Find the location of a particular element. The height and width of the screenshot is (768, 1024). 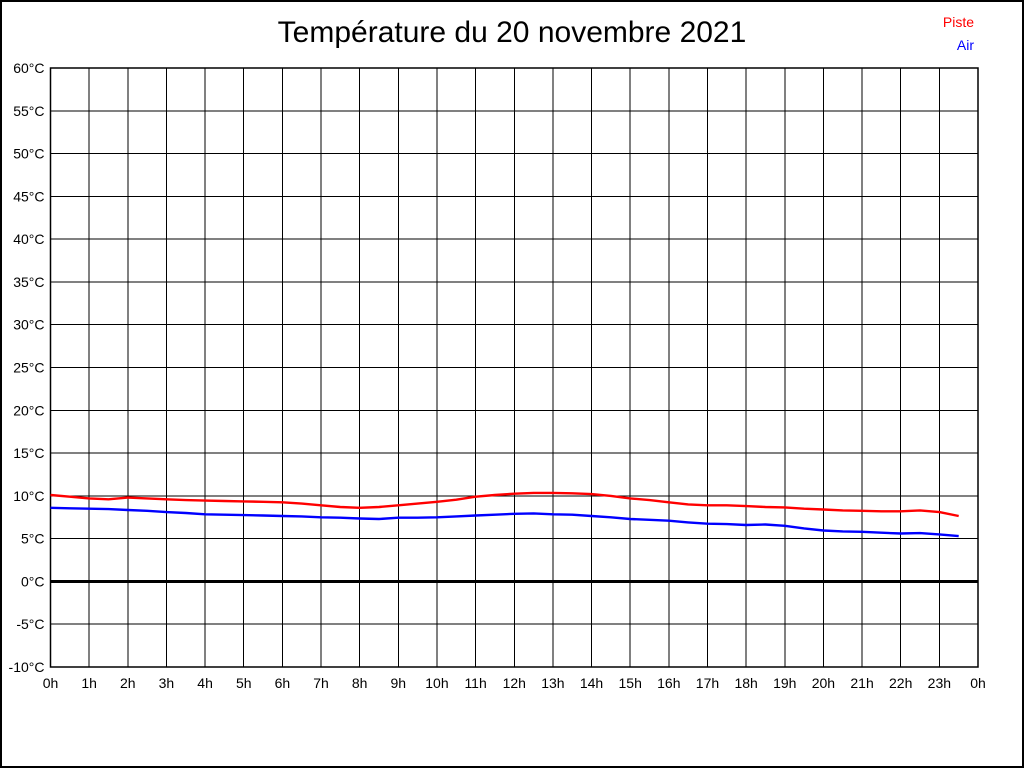

x-axis-tick-label: 22h is located at coordinates (900, 683).